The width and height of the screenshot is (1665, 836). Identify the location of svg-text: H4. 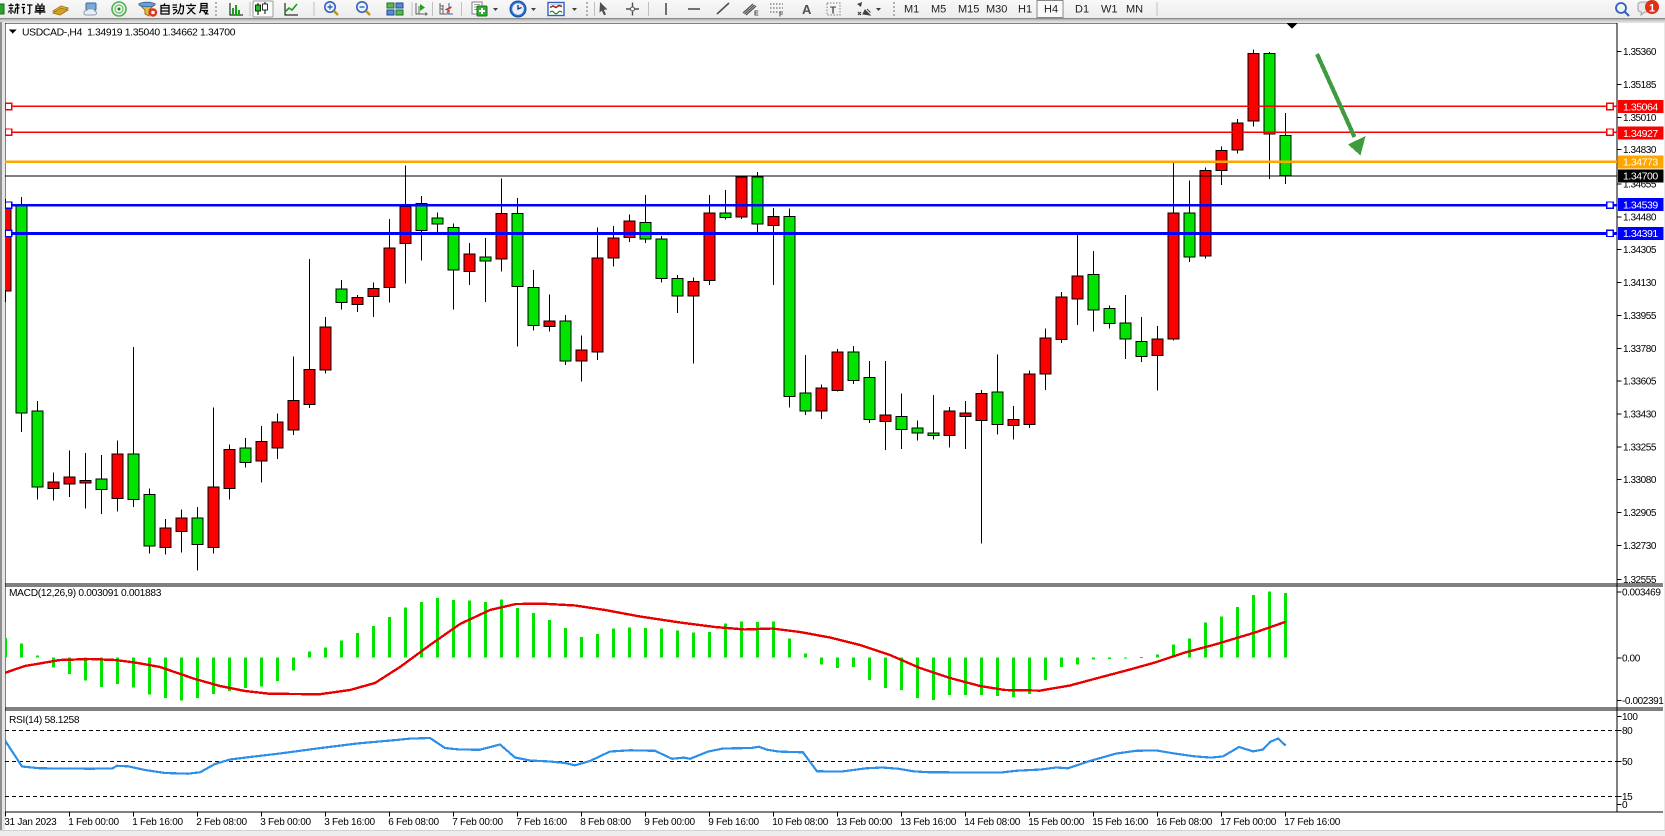
(1051, 10).